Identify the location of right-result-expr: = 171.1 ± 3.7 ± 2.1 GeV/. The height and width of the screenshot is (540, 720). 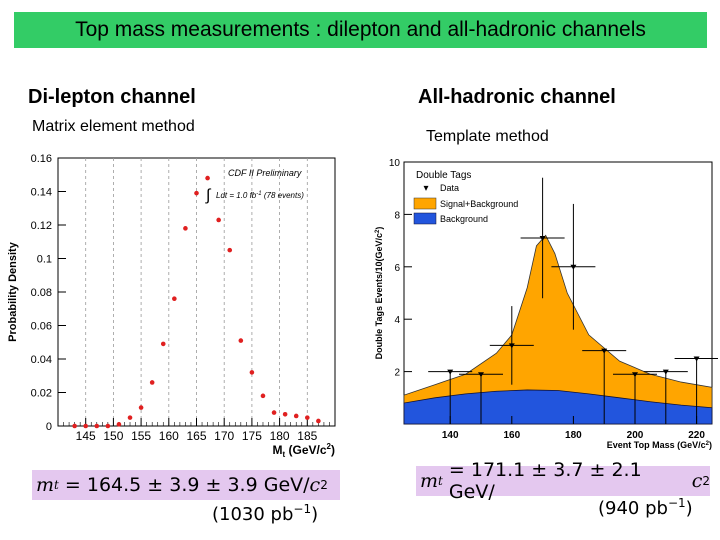
(545, 481).